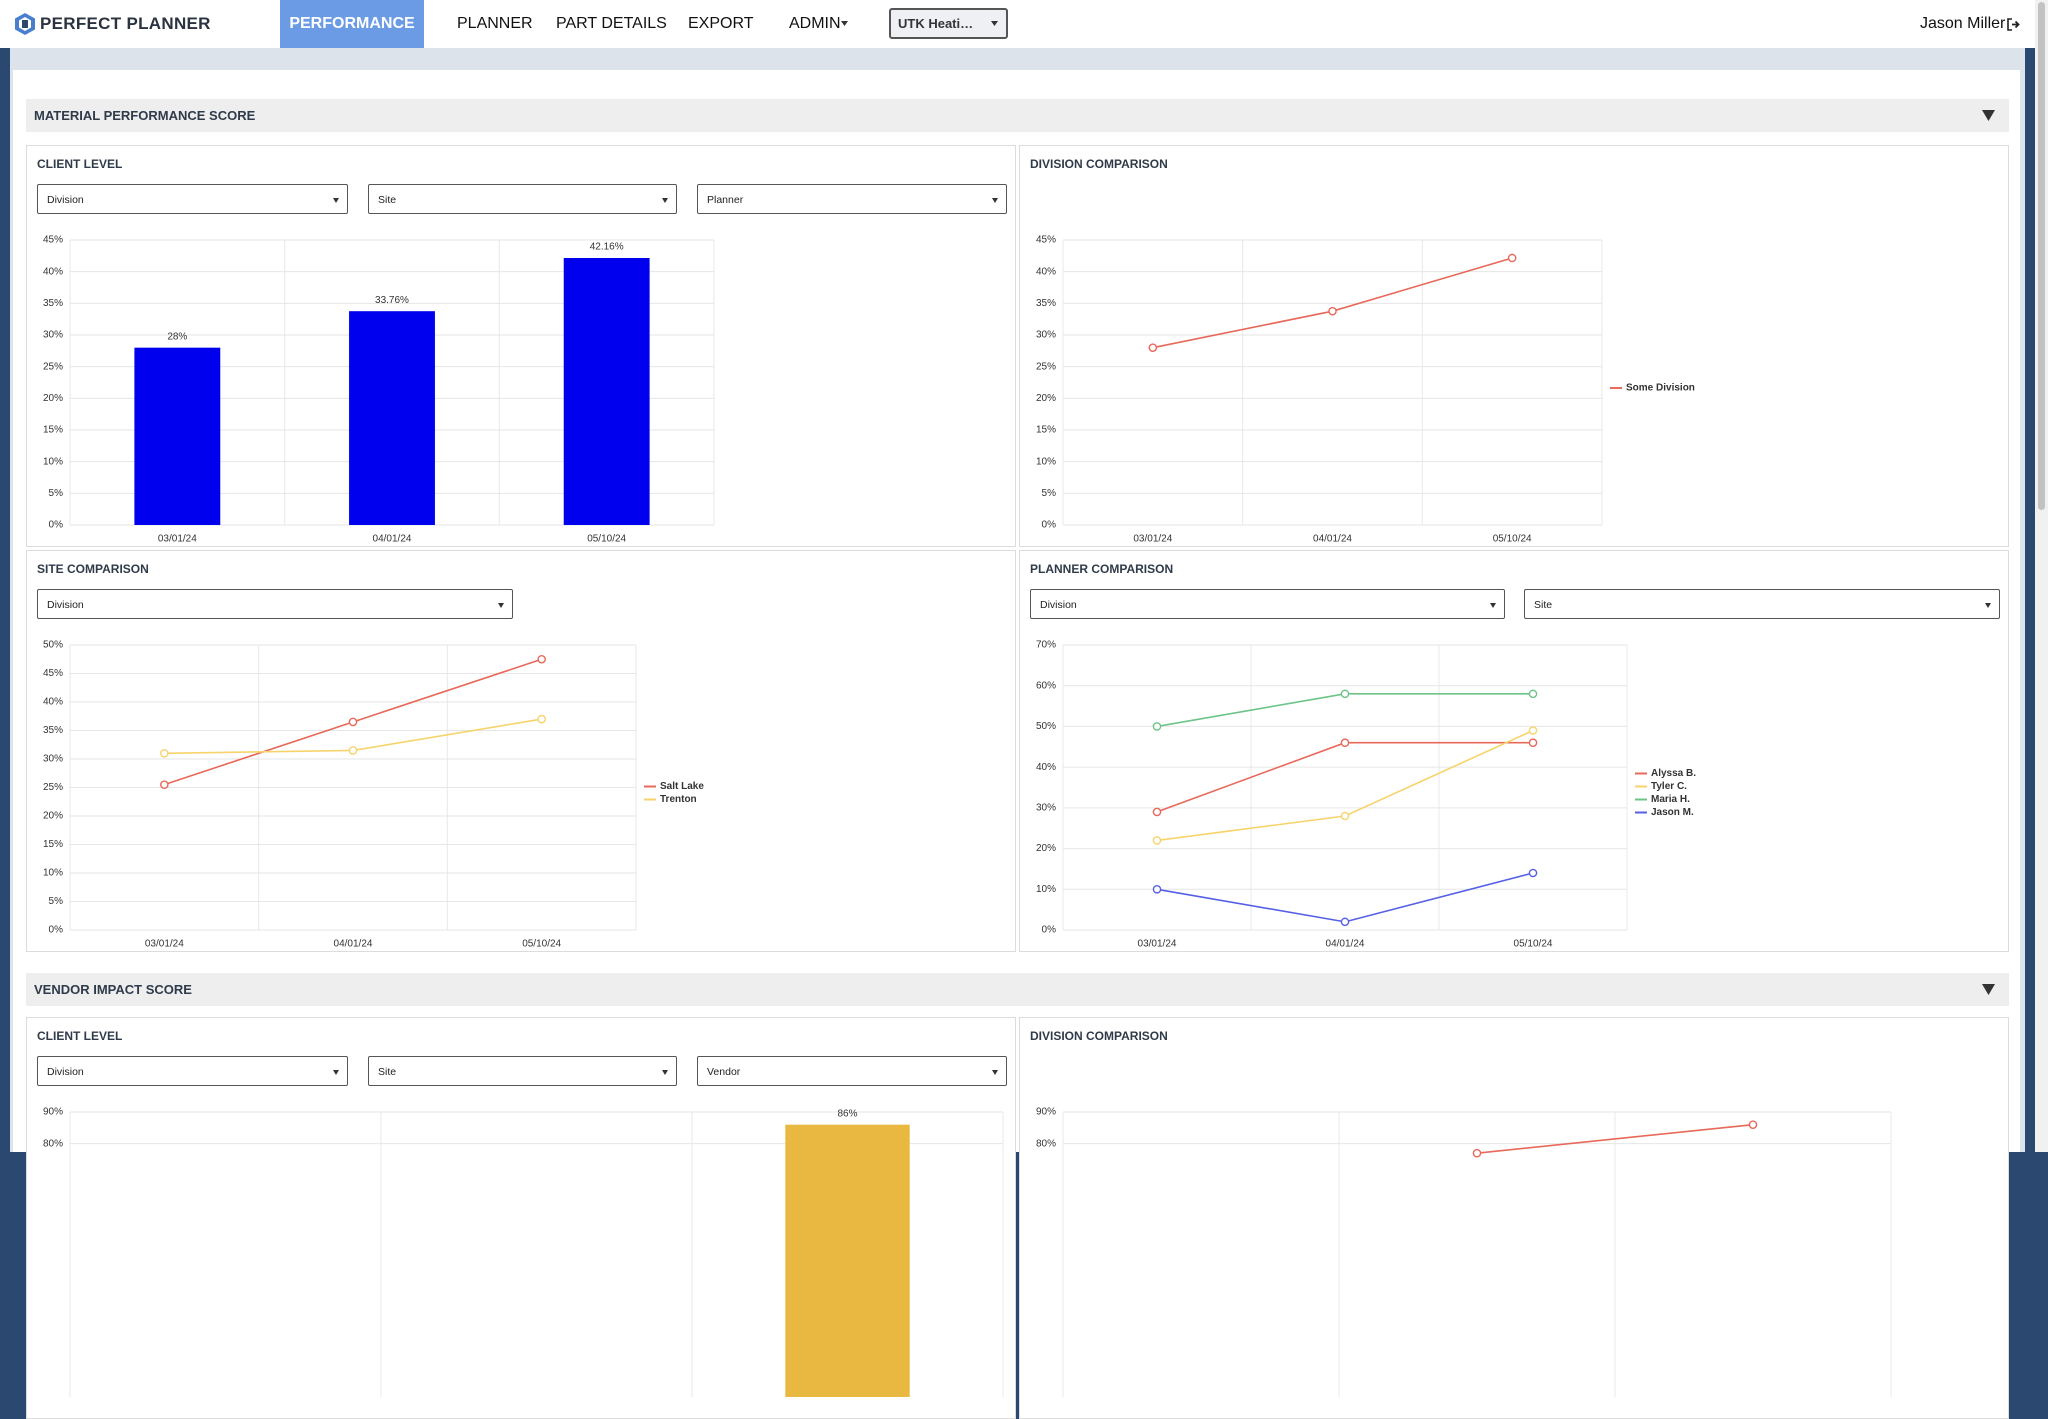  What do you see at coordinates (25, 24) in the screenshot?
I see `logo-icon` at bounding box center [25, 24].